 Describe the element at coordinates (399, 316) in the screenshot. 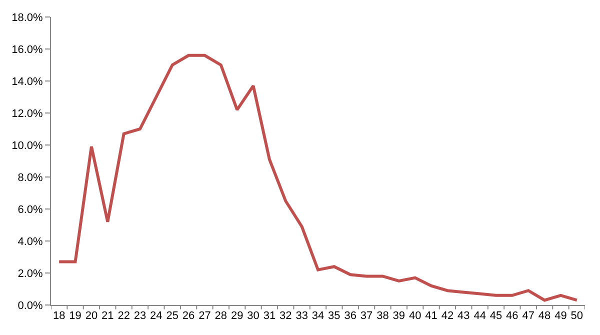

I see `x-tick-label: 39` at that location.